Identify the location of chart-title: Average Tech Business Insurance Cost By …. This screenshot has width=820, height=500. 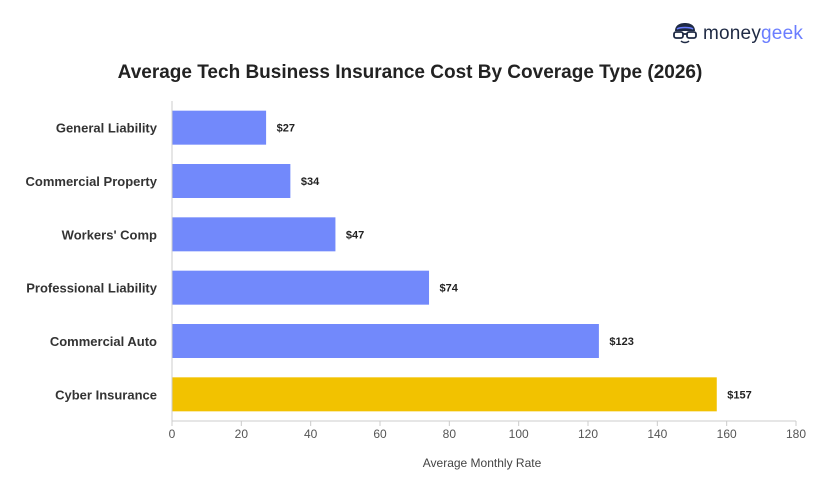
(410, 72).